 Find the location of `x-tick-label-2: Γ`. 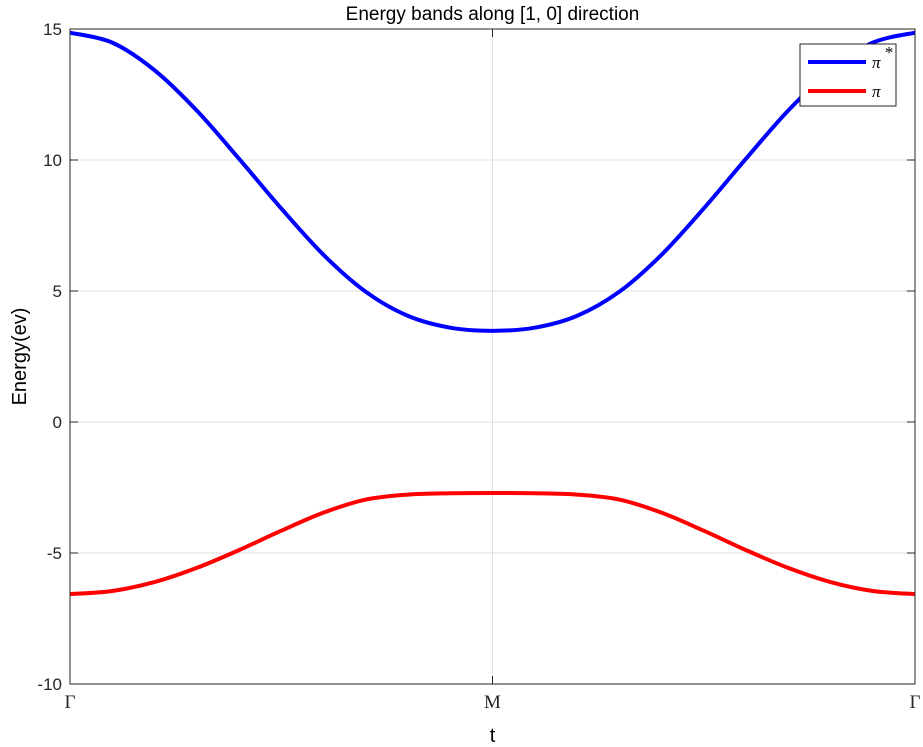

x-tick-label-2: Γ is located at coordinates (915, 702).